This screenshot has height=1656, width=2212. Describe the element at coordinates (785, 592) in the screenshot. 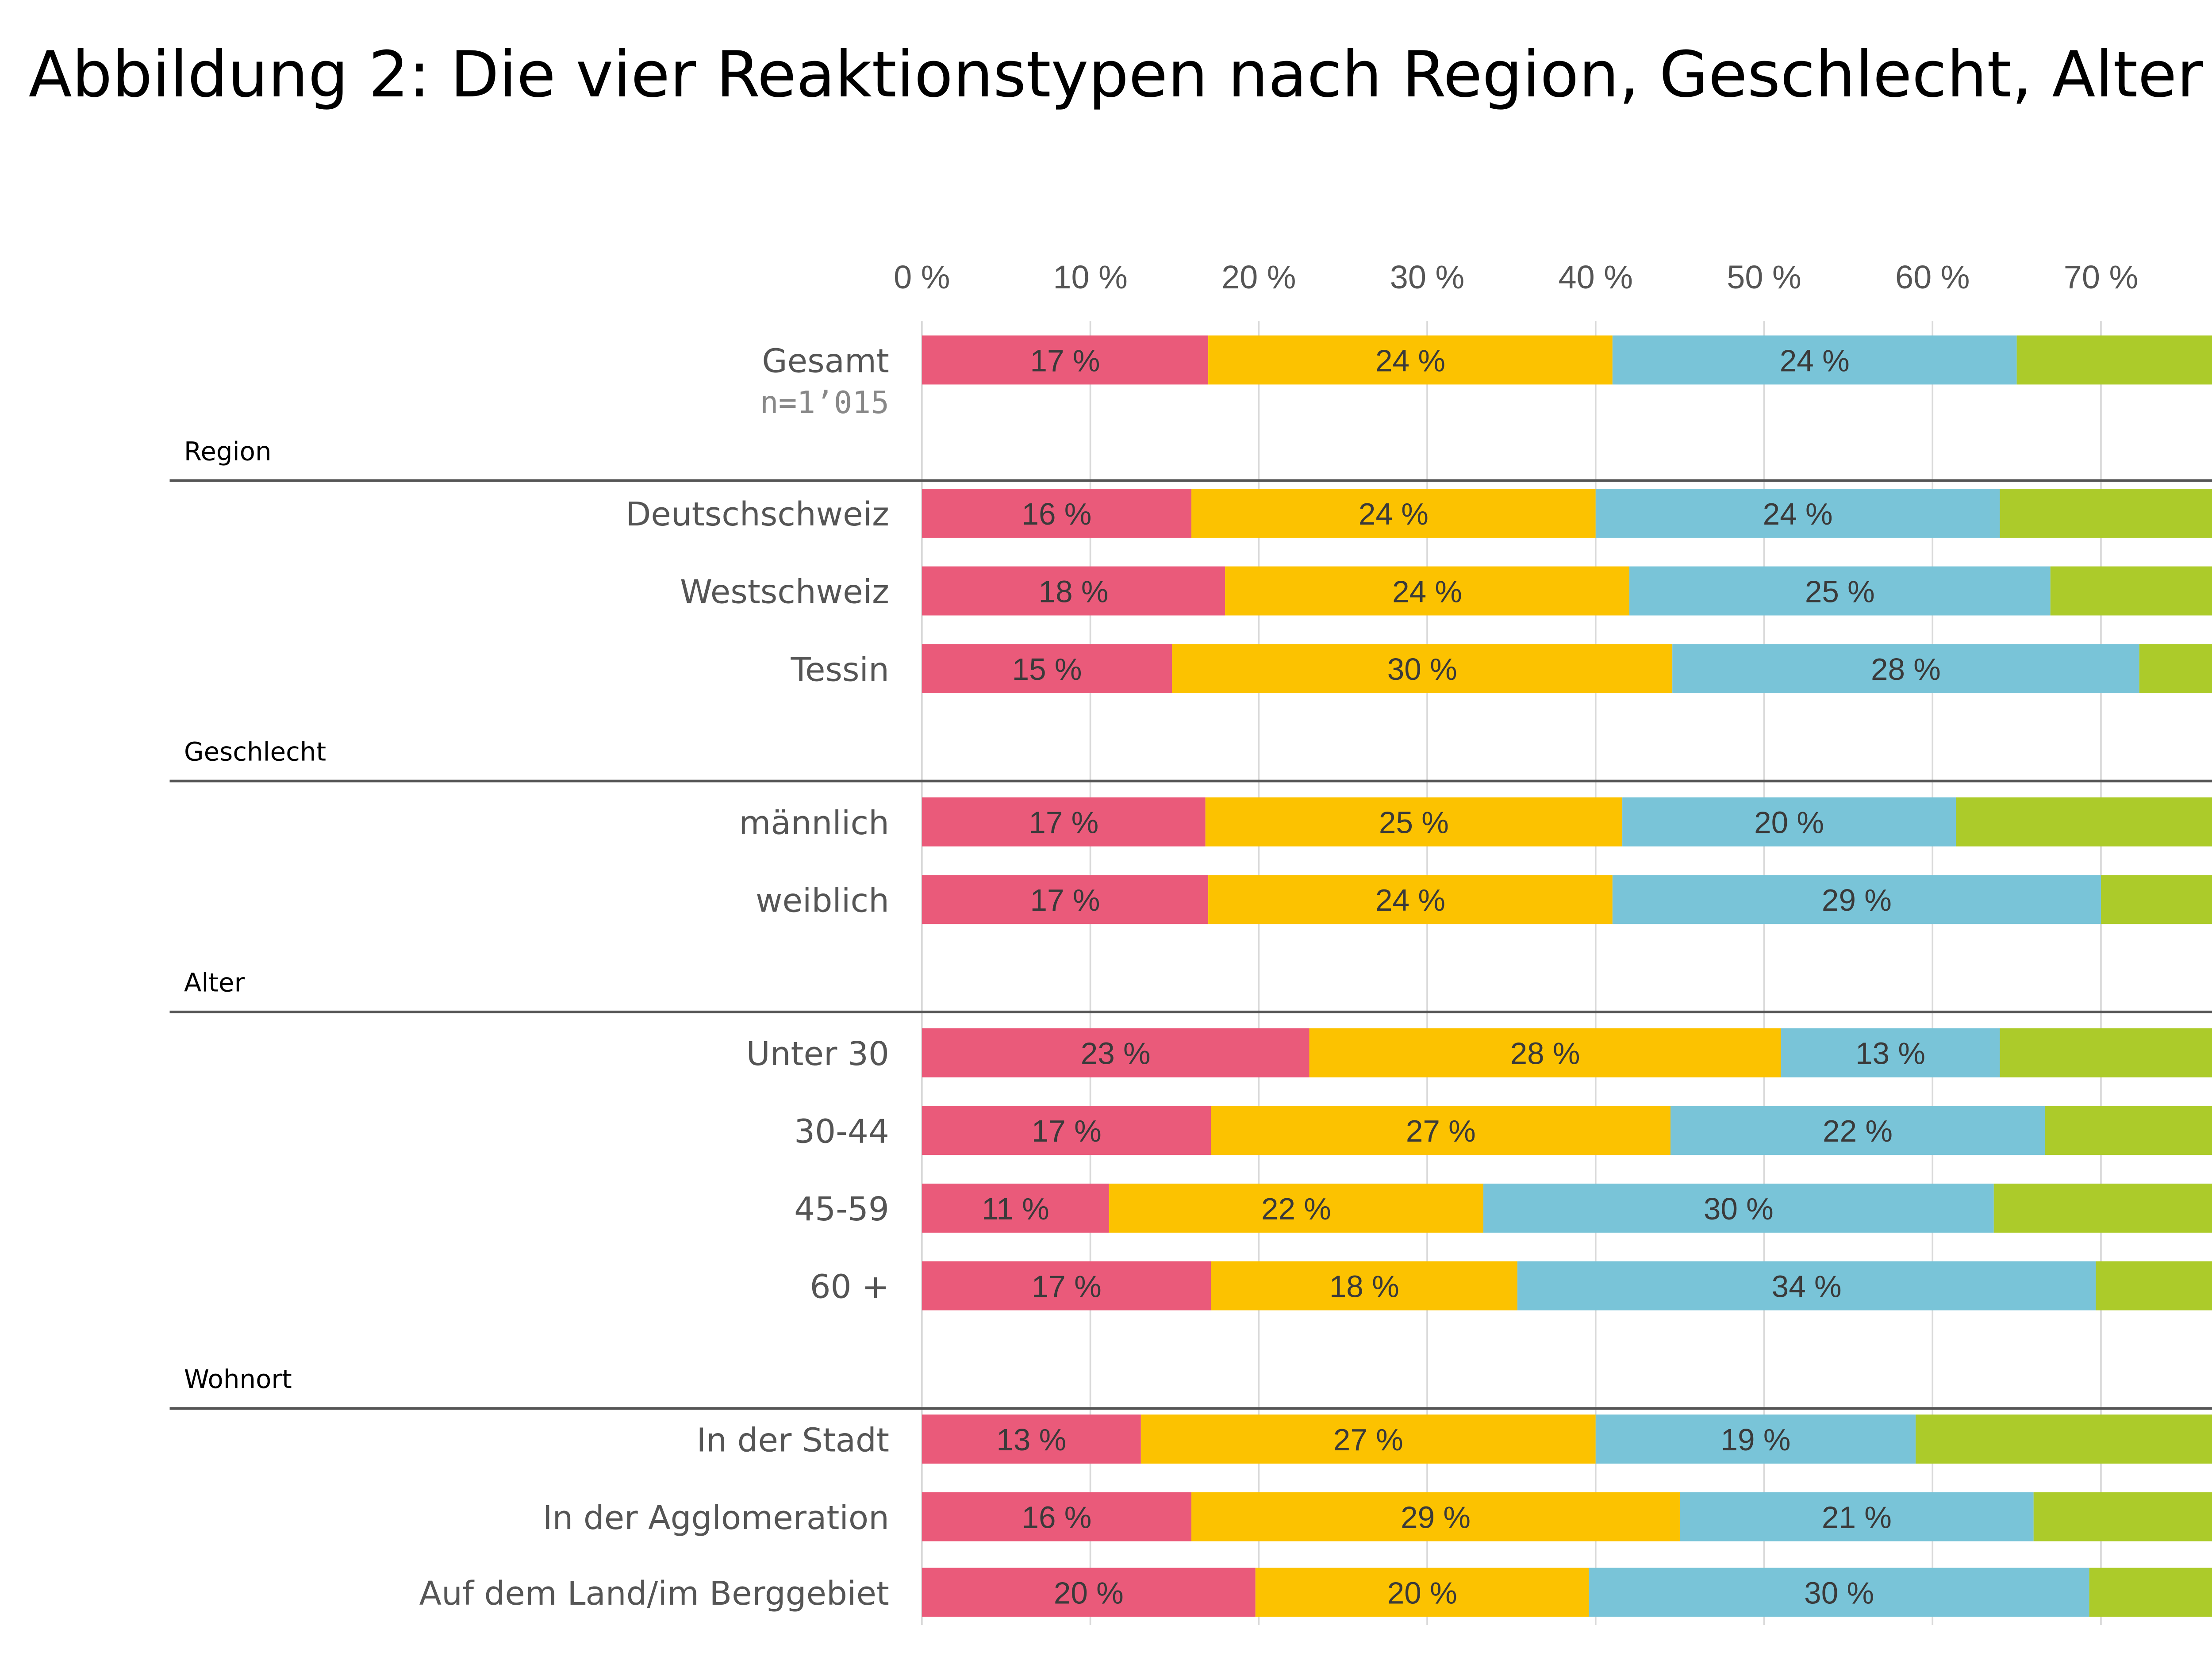

I see `category-label: Westschweiz` at that location.